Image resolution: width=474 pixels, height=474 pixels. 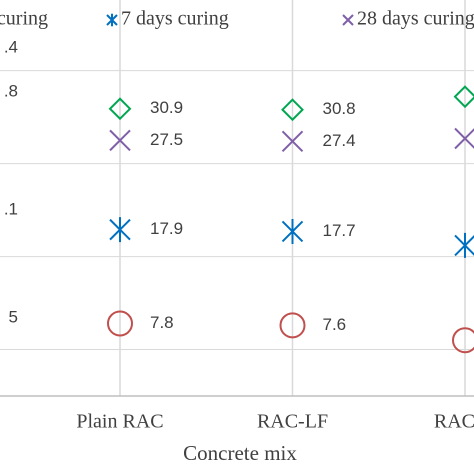 I want to click on x-tick-label: Plain RAC, so click(x=119, y=422).